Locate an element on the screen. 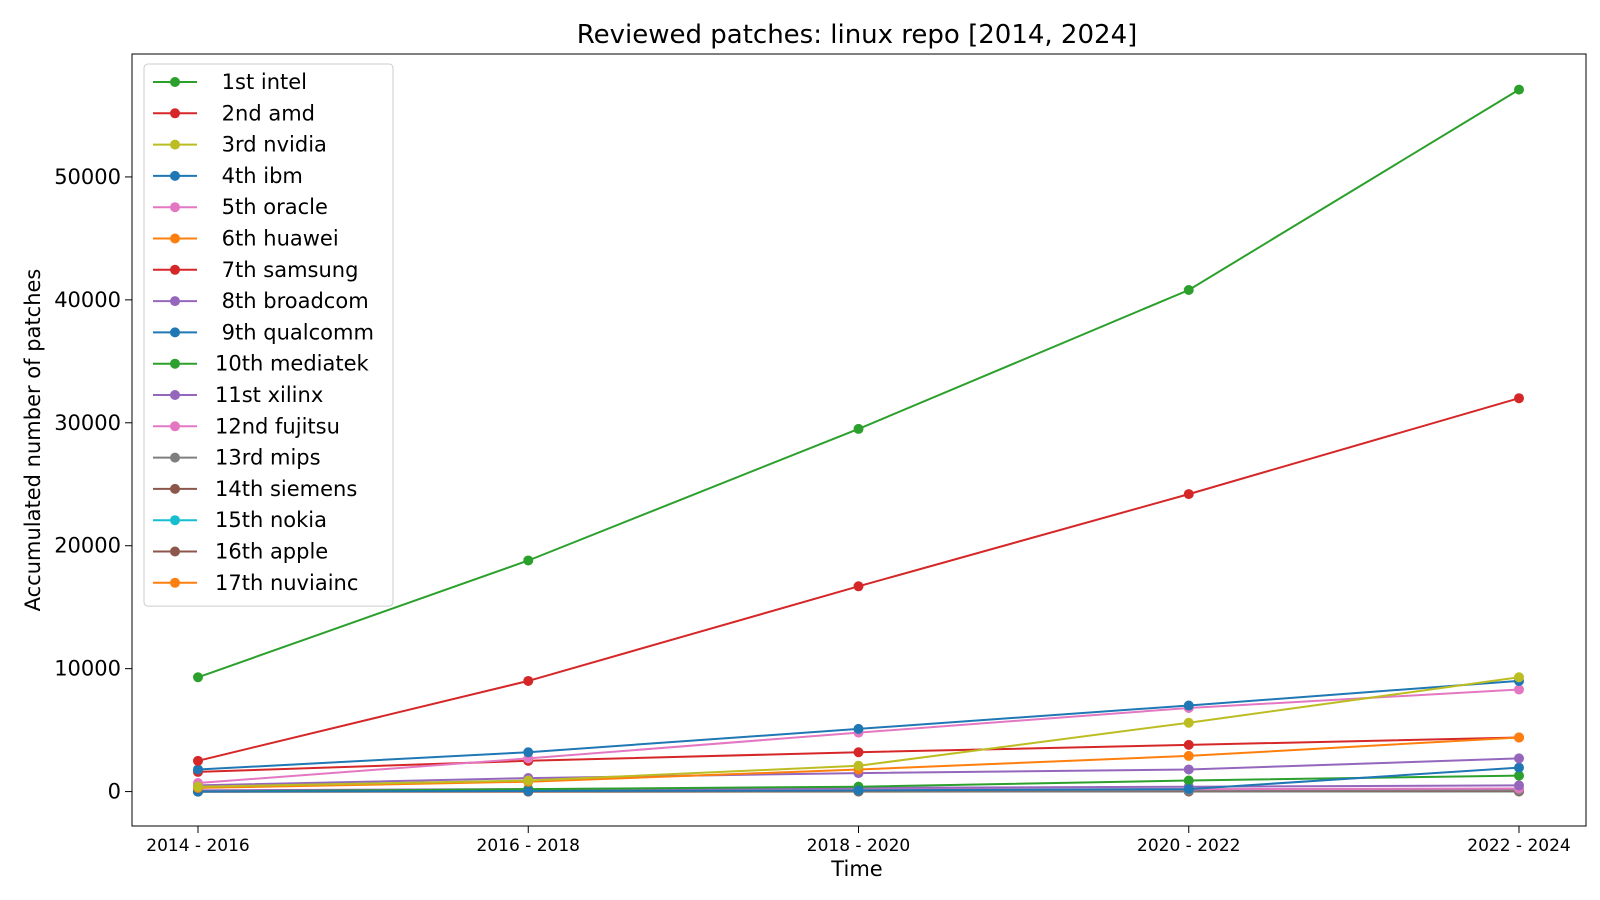 This screenshot has height=900, width=1600. legend-item: 2nd amd is located at coordinates (234, 113).